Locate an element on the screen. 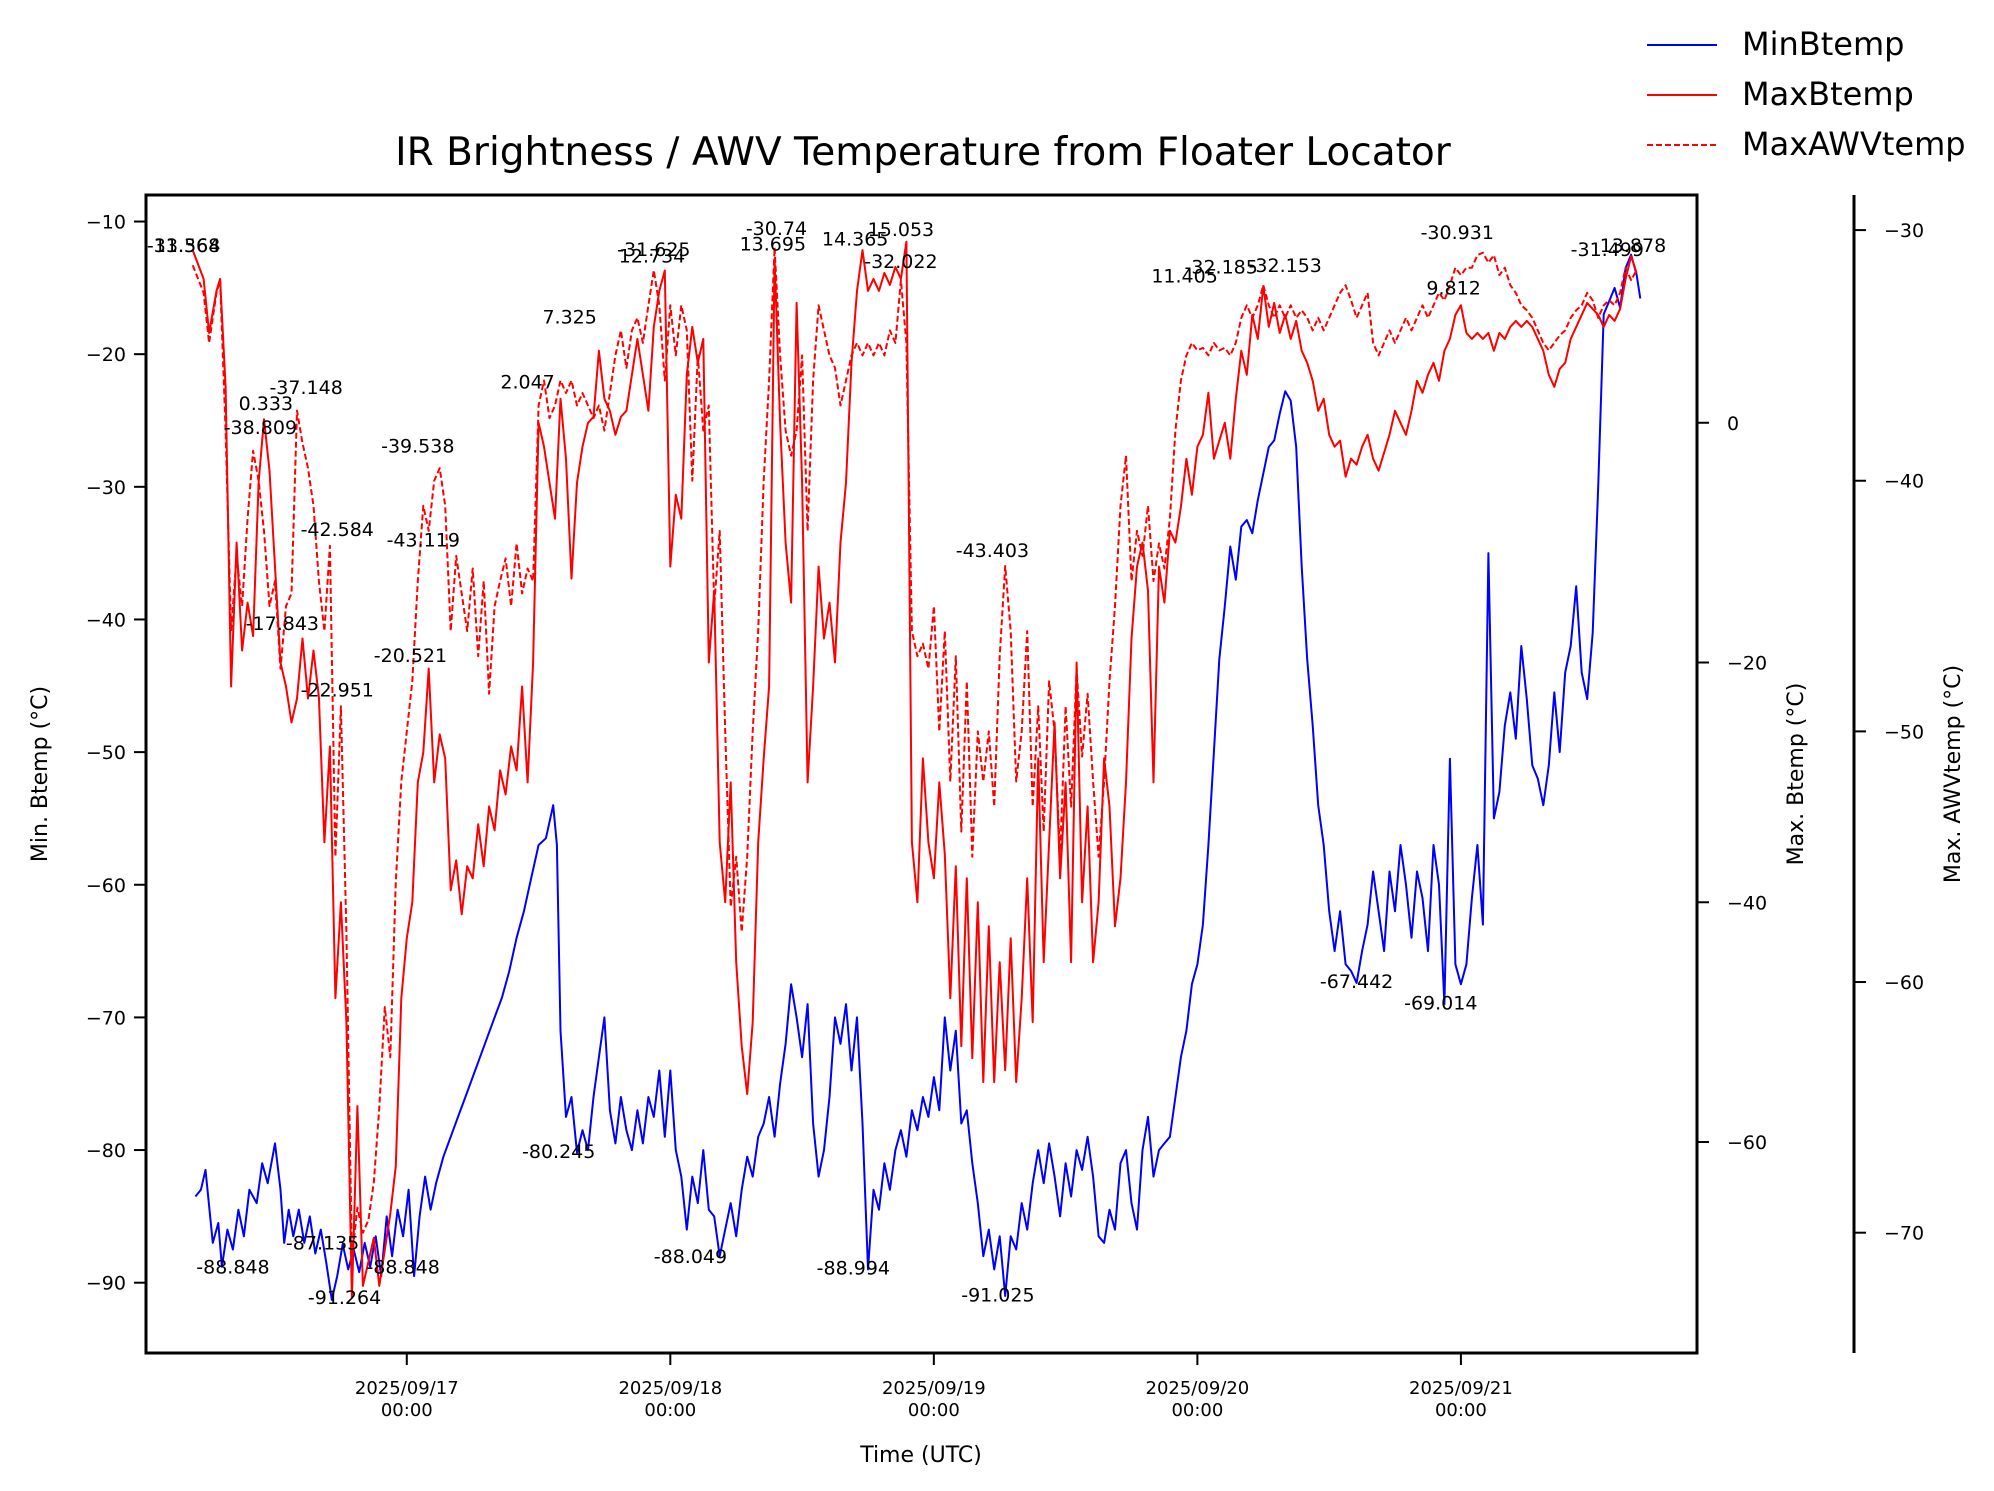 This screenshot has height=1491, width=1994. data-label: 13.878 is located at coordinates (1633, 246).